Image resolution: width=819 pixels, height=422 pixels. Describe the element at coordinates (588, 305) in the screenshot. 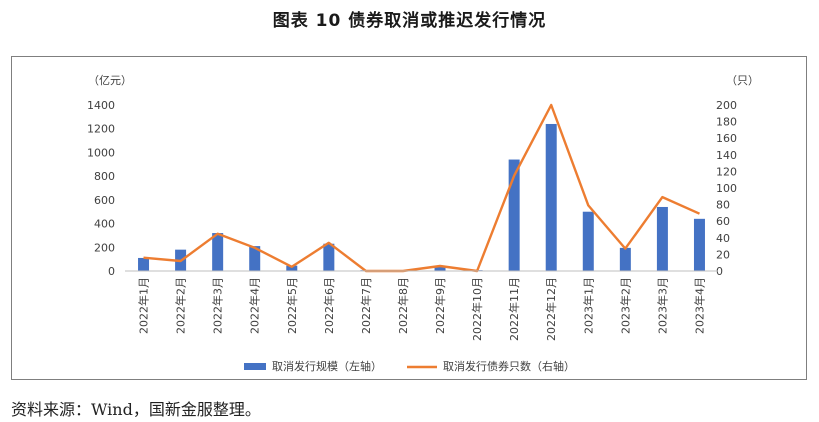

I see `x-tick-label: 2023年1月` at that location.